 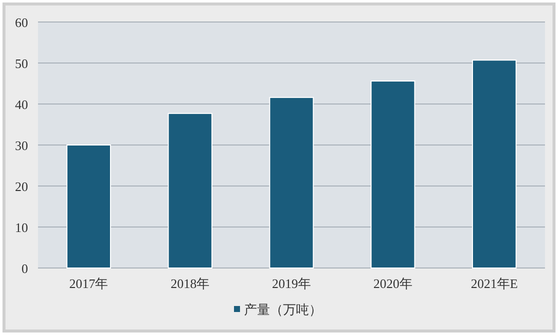 I want to click on y-tick-label: 10, so click(x=21, y=227).